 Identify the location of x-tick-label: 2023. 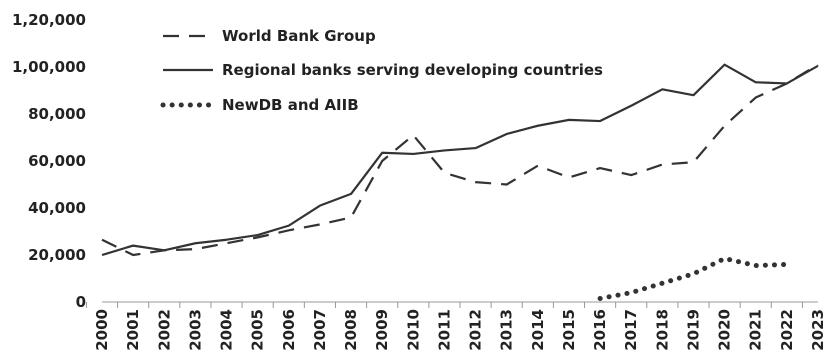
(818, 330).